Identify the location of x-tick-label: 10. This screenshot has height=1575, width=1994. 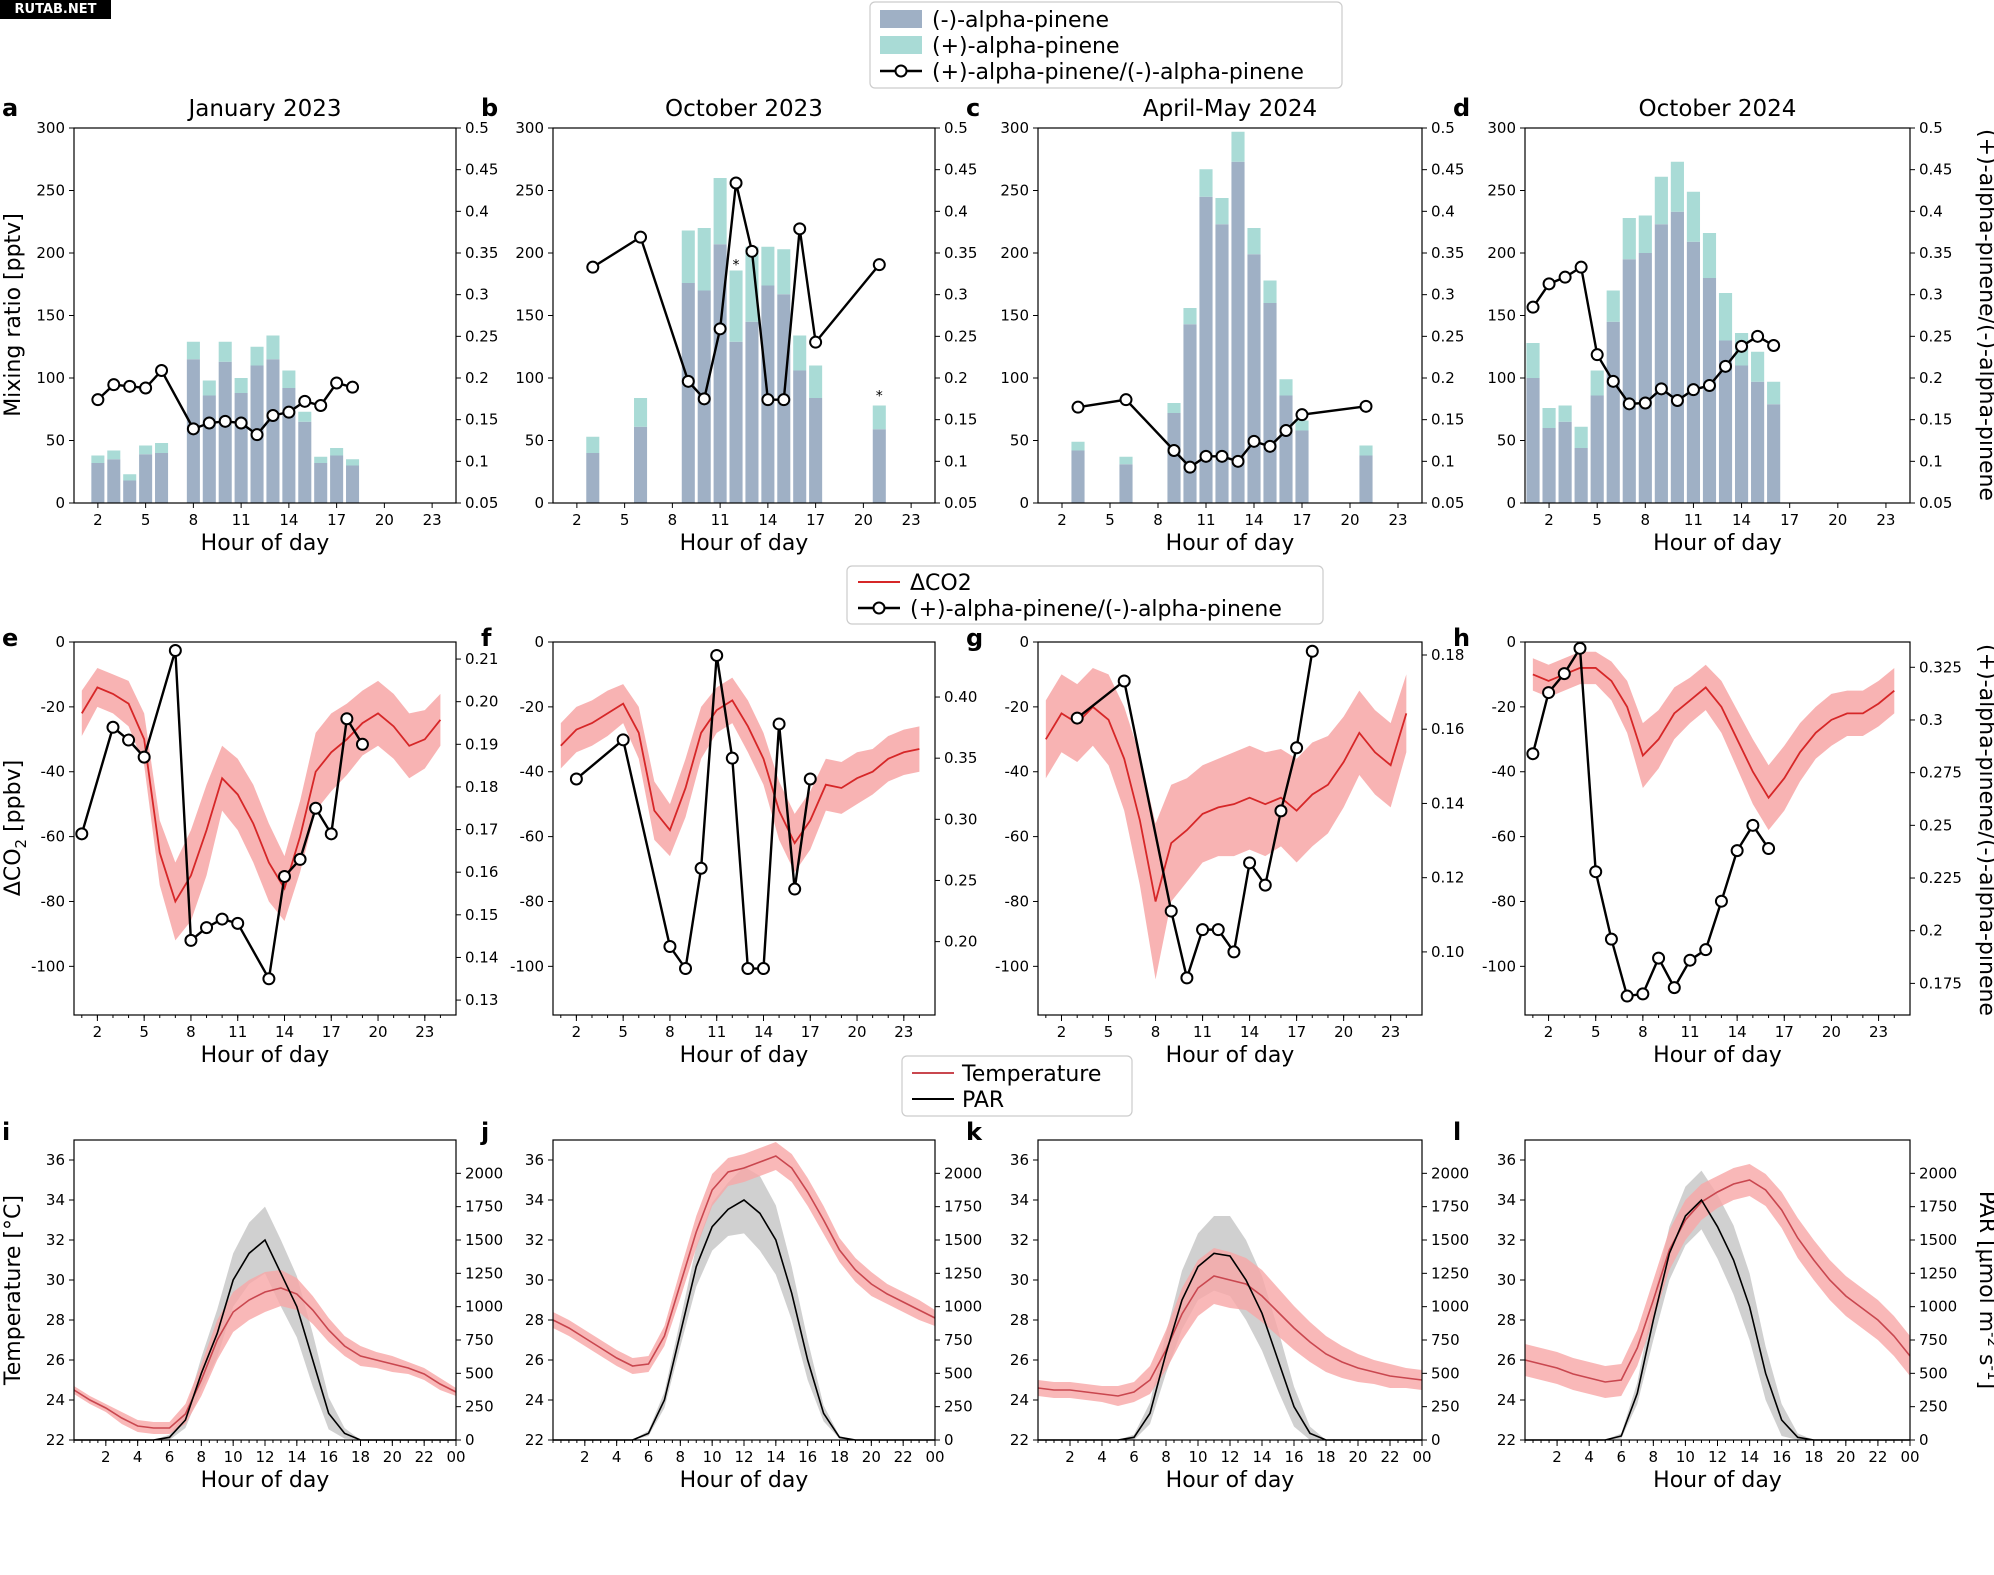
(712, 1457).